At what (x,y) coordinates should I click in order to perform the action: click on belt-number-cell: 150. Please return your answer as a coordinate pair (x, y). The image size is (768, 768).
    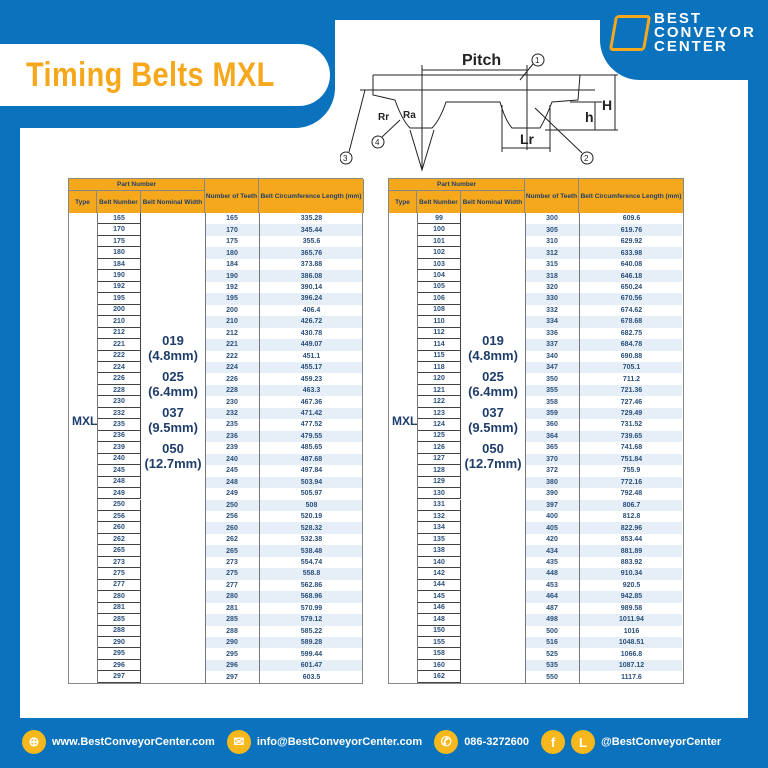
    Looking at the image, I should click on (439, 631).